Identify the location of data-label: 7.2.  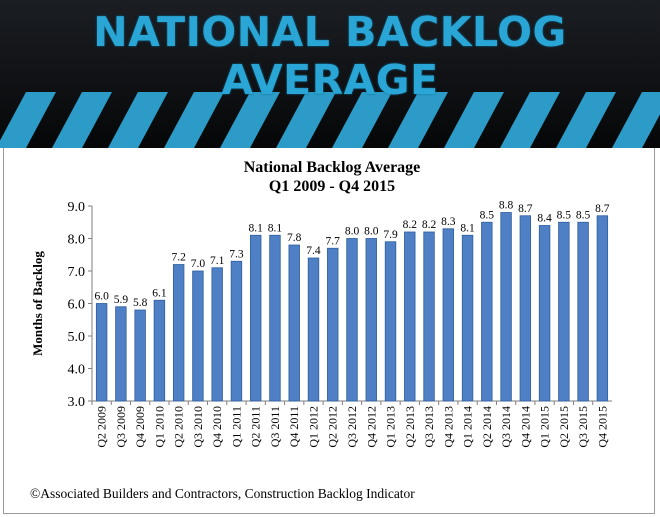
(178, 258).